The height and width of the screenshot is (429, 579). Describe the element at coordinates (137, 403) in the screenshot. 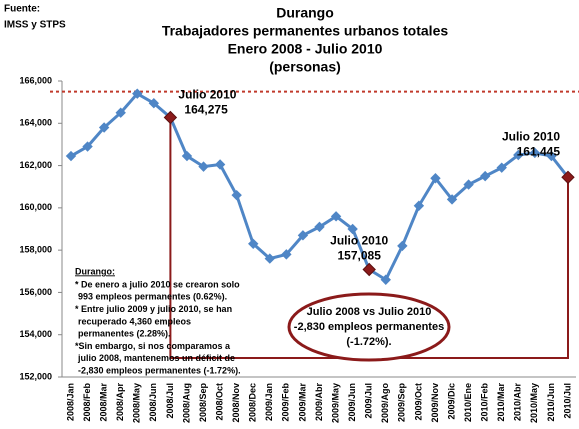

I see `x-tick-label: 2008/May` at that location.